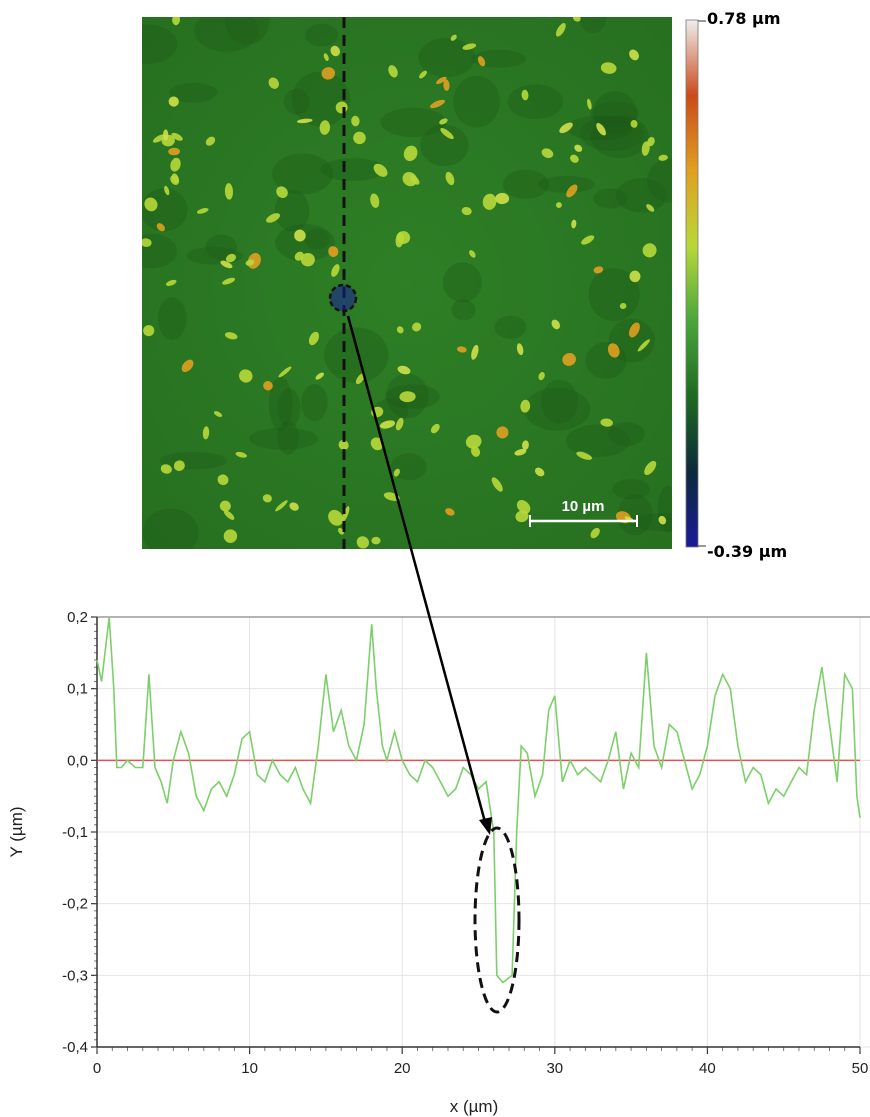  Describe the element at coordinates (485, 826) in the screenshot. I see `connector-arrow-head` at that location.